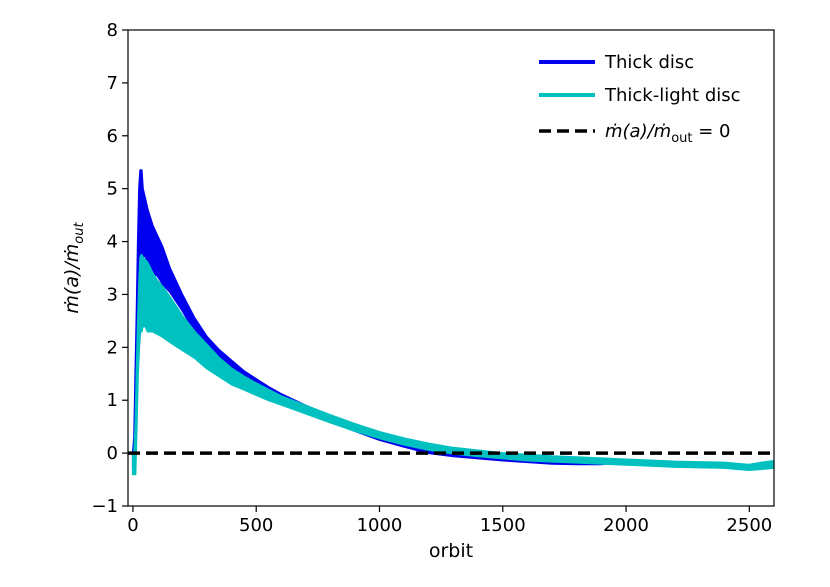 This screenshot has height=587, width=830. Describe the element at coordinates (112, 242) in the screenshot. I see `y-tick-label: 4` at that location.